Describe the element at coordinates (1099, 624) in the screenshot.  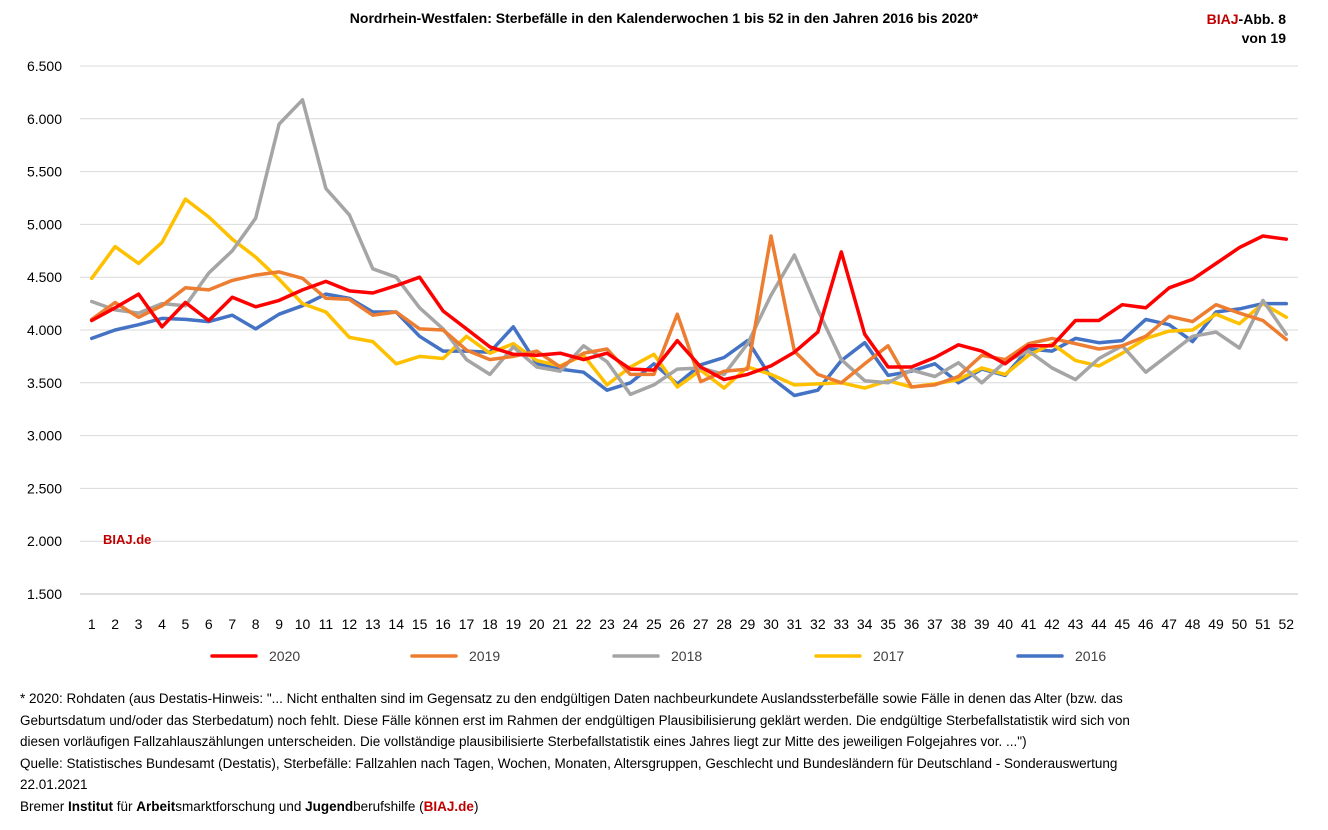
I see `x-tick-label: 44` at that location.